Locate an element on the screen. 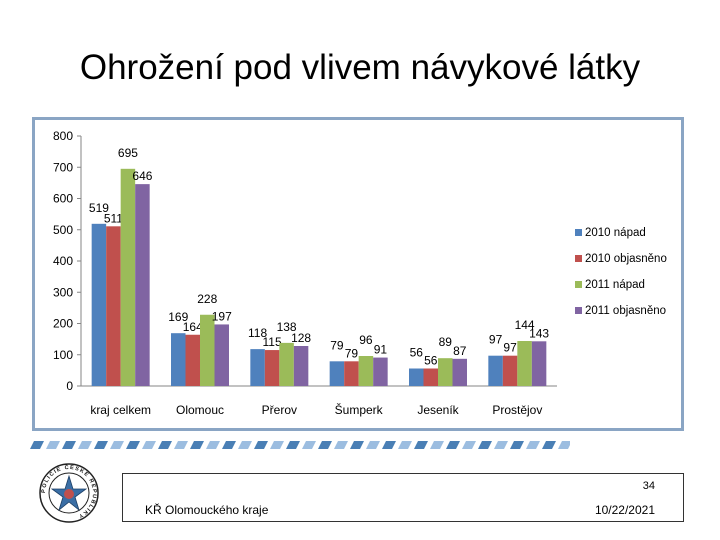 Image resolution: width=720 pixels, height=540 pixels. organization-name: KŘ Olomouckého kraje is located at coordinates (207, 510).